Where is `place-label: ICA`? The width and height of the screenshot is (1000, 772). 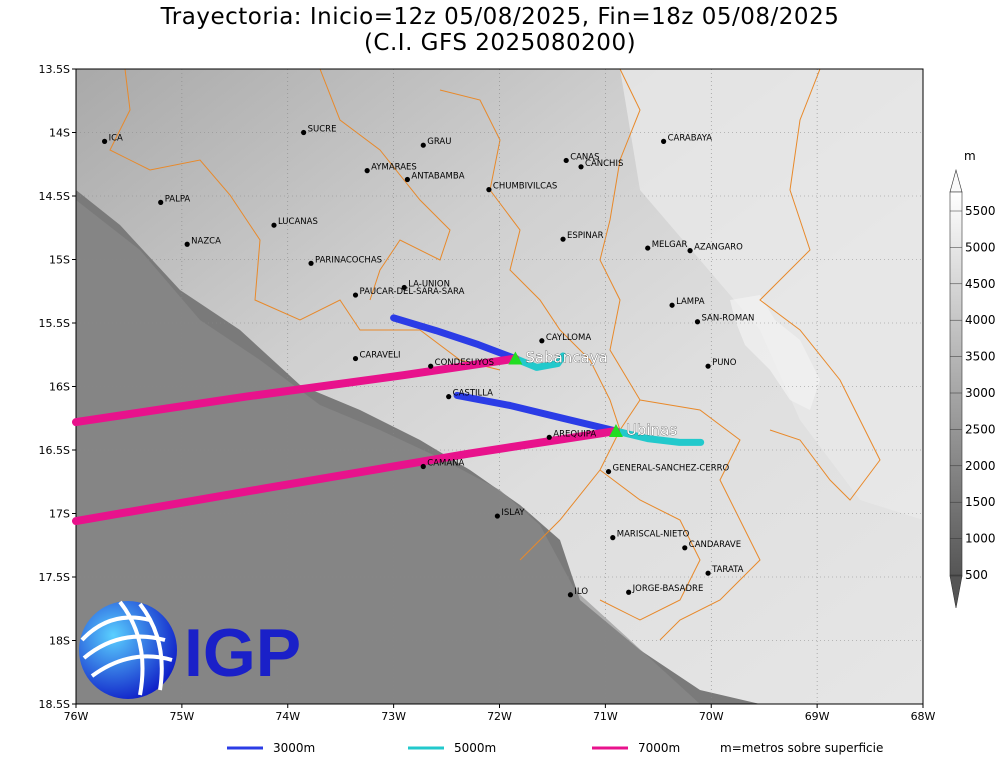
place-label: ICA is located at coordinates (116, 138).